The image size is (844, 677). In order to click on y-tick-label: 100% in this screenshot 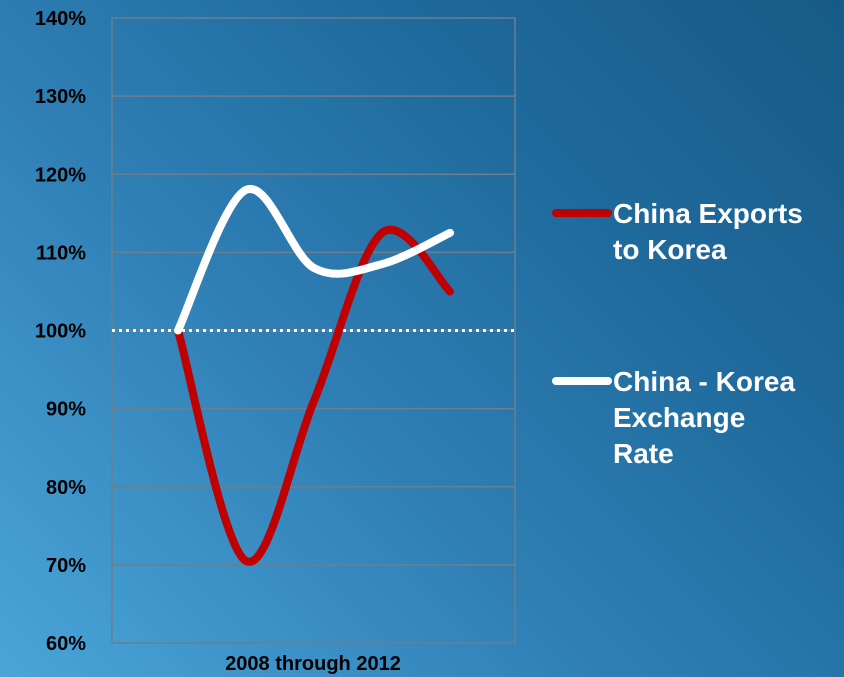, I will do `click(60, 332)`.